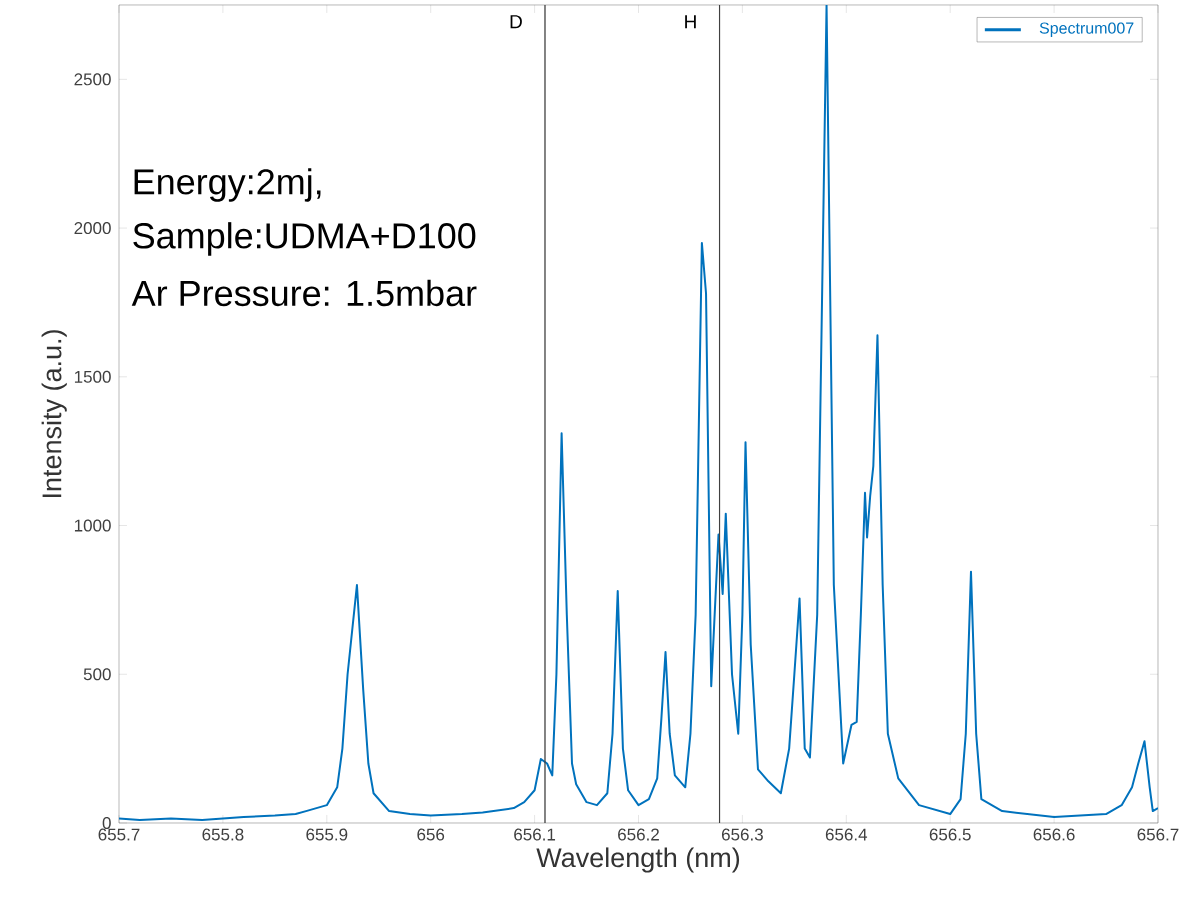 This screenshot has width=1189, height=917. What do you see at coordinates (535, 834) in the screenshot?
I see `x-tick-label: 656.1` at bounding box center [535, 834].